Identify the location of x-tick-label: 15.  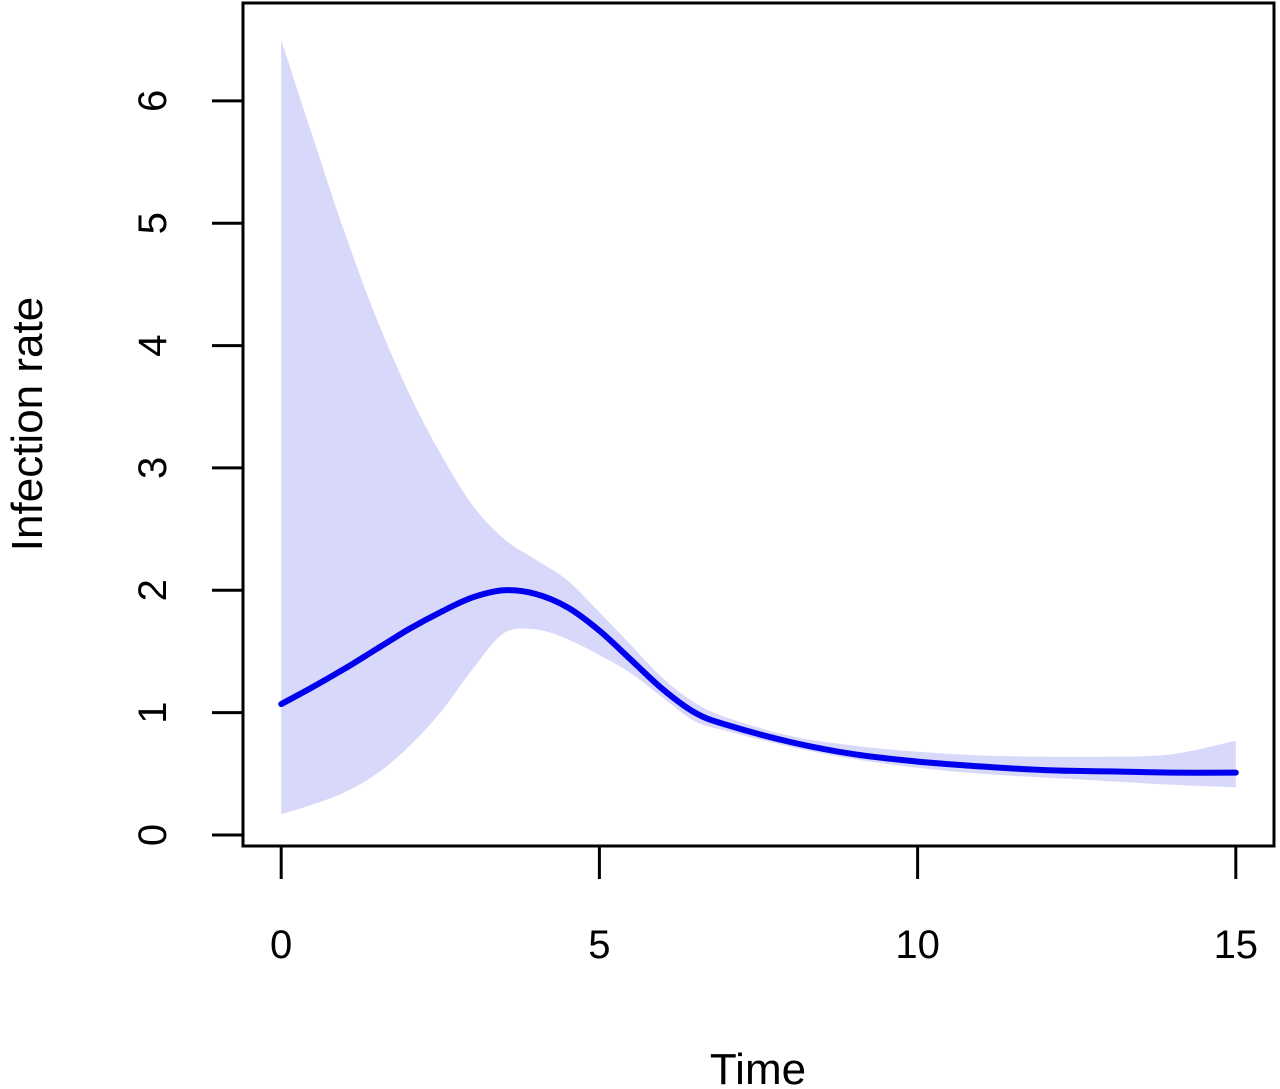
(1236, 945).